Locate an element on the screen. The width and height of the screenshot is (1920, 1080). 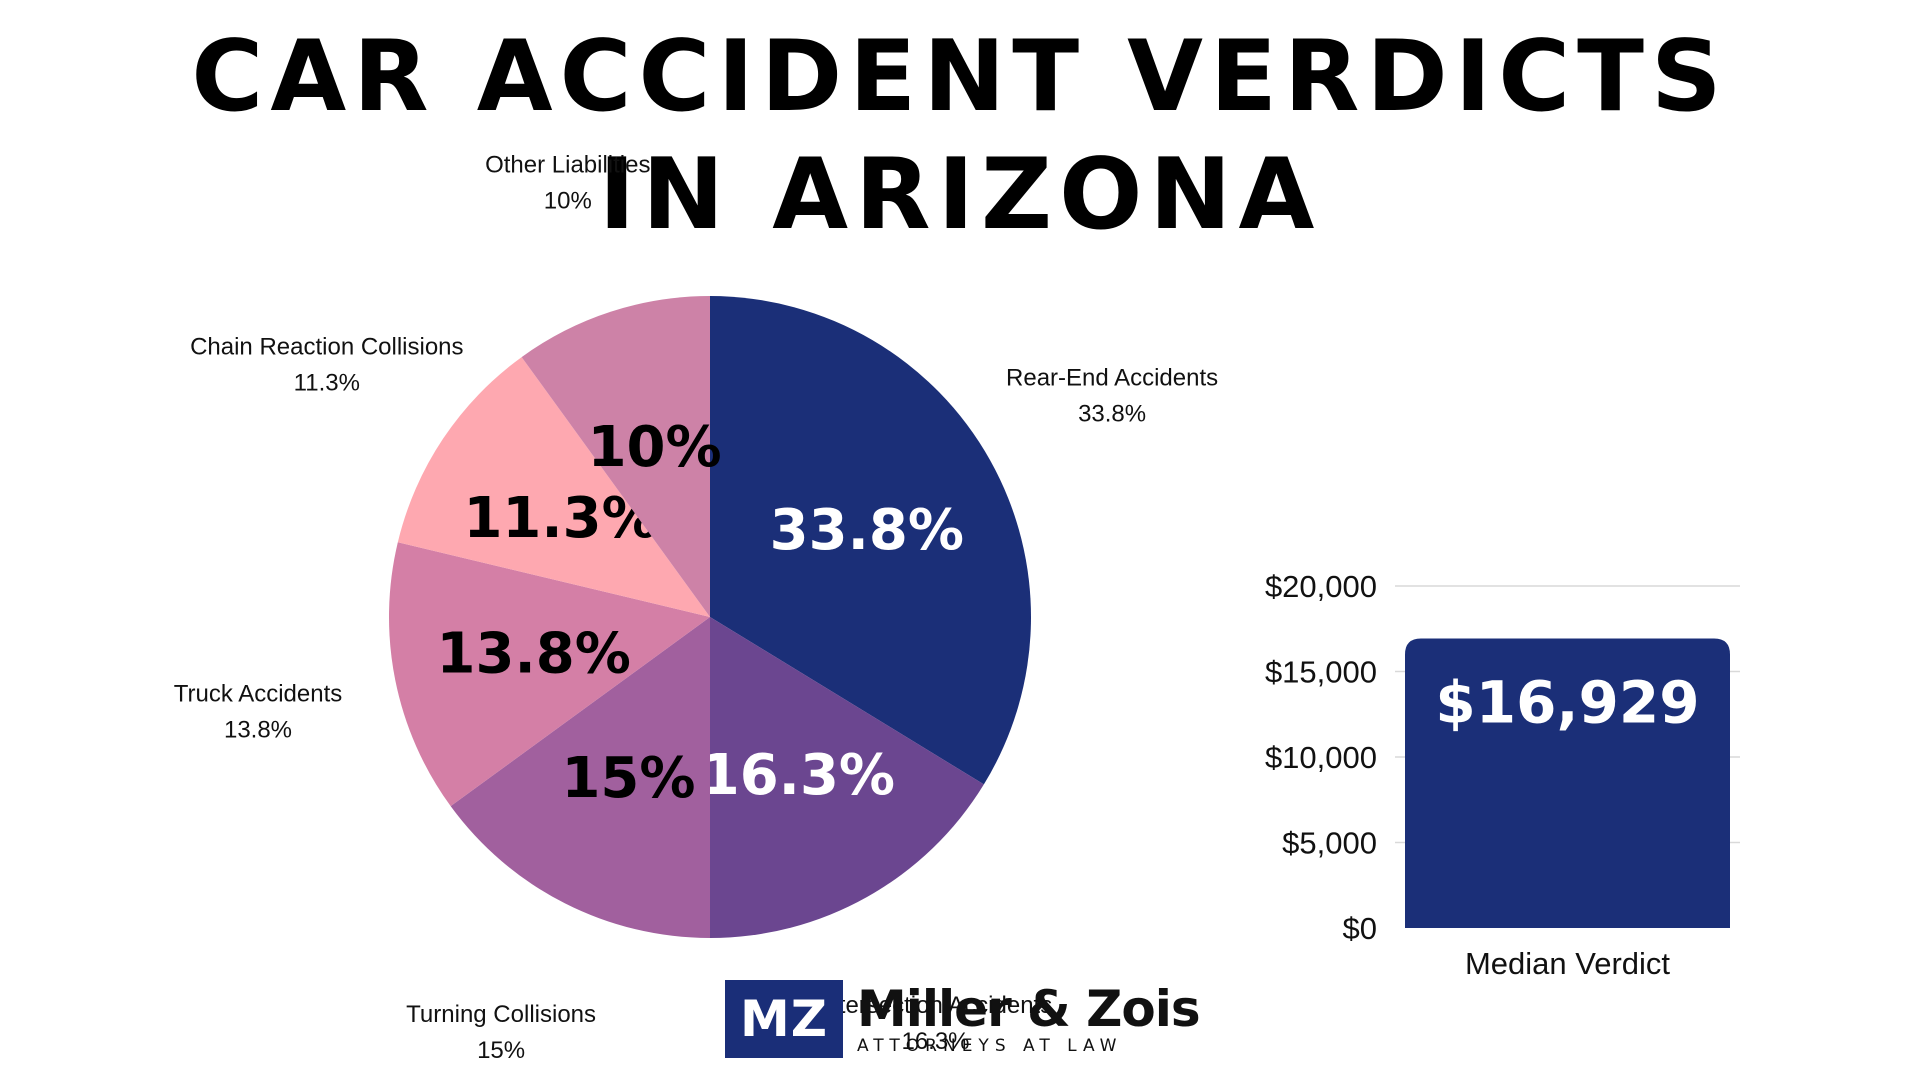
pie-percent-label: 16.3% is located at coordinates (935, 1041).